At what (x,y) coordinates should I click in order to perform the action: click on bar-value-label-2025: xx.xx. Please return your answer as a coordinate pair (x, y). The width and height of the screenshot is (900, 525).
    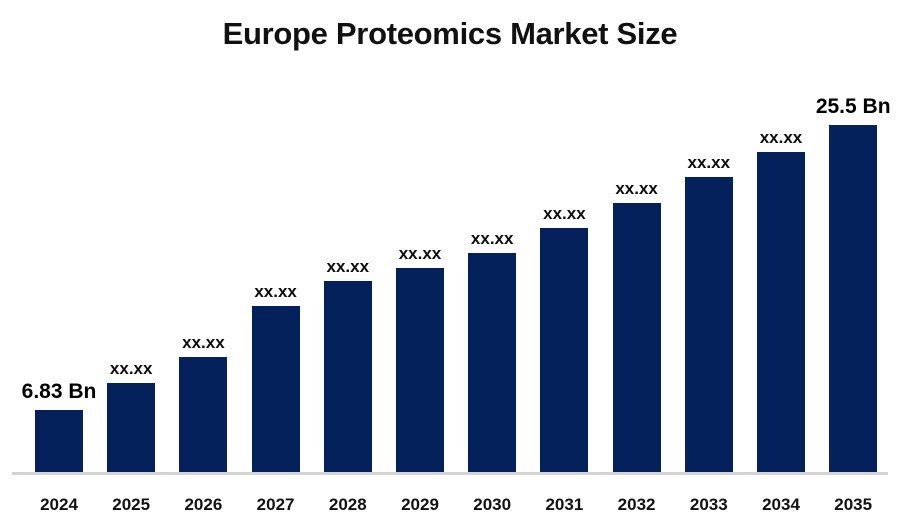
    Looking at the image, I should click on (131, 368).